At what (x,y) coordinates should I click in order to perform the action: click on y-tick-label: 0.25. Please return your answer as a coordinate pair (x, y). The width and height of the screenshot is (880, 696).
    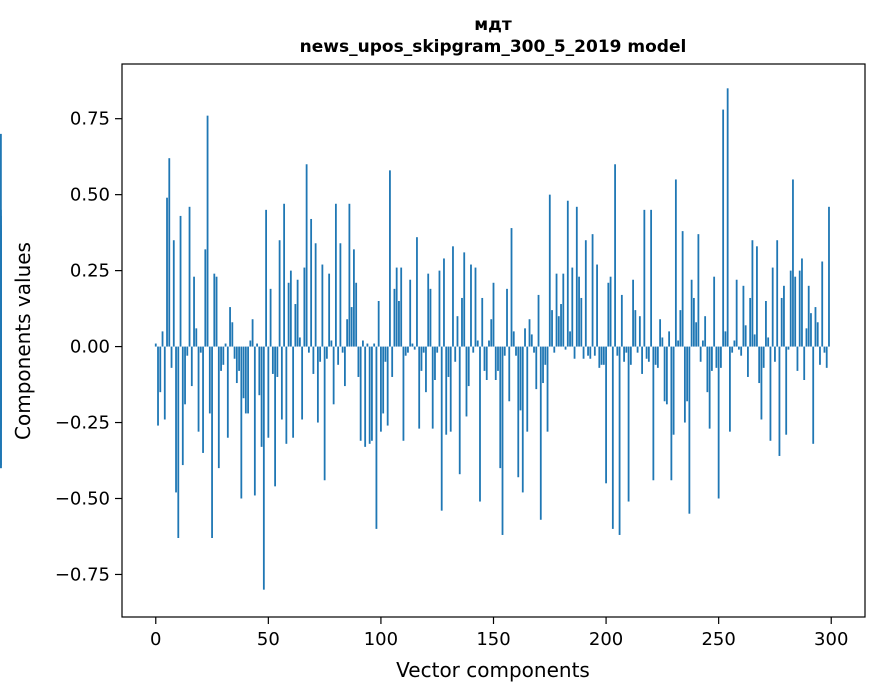
    Looking at the image, I should click on (90, 271).